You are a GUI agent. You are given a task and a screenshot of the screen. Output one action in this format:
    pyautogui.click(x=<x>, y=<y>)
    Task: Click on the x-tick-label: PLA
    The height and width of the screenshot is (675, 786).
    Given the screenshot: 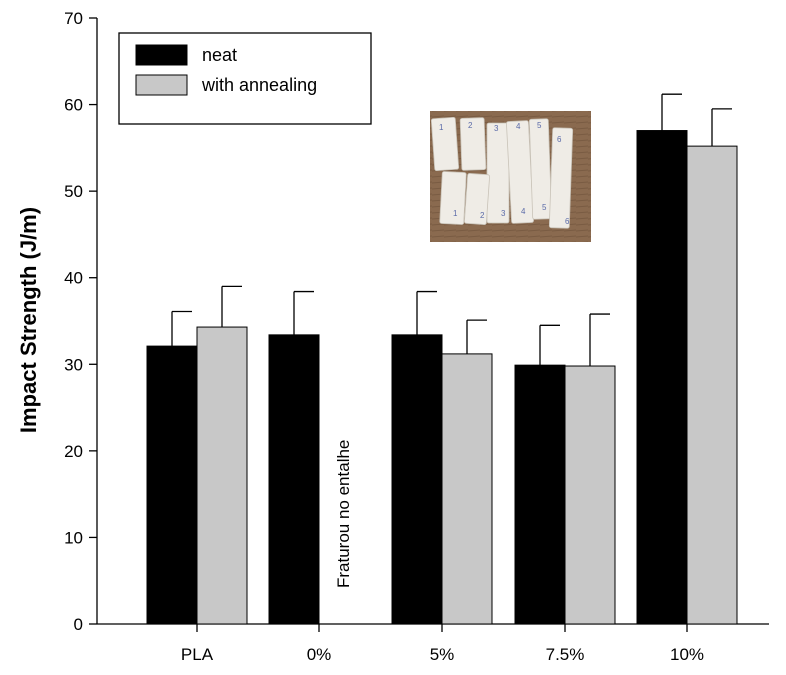 What is the action you would take?
    pyautogui.click(x=197, y=654)
    